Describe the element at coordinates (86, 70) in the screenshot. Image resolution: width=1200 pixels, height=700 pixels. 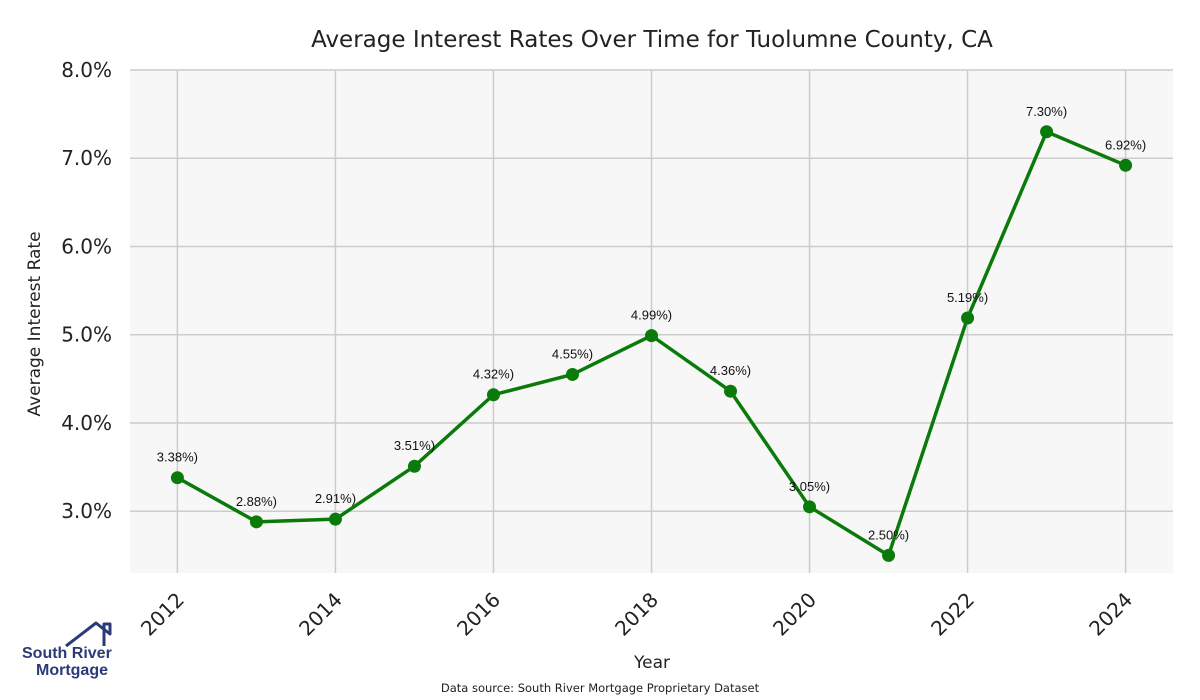
I see `y-tick-label: 8.0%` at that location.